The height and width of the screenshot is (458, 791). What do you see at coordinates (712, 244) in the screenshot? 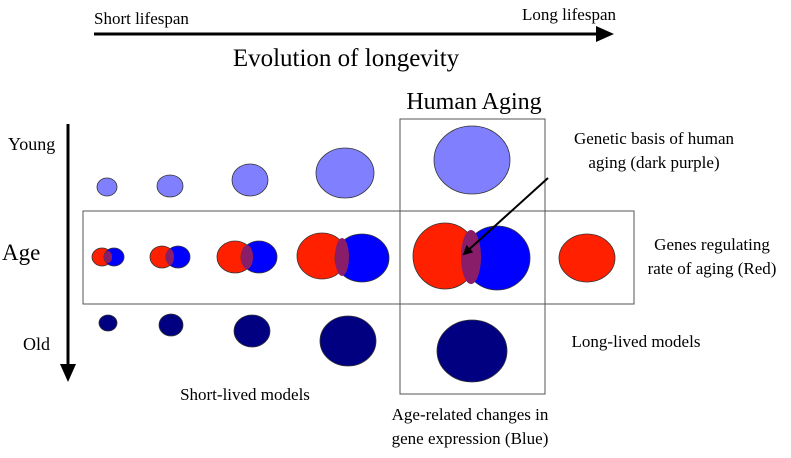
I see `genes-regulating-line1: Genes regulating` at bounding box center [712, 244].